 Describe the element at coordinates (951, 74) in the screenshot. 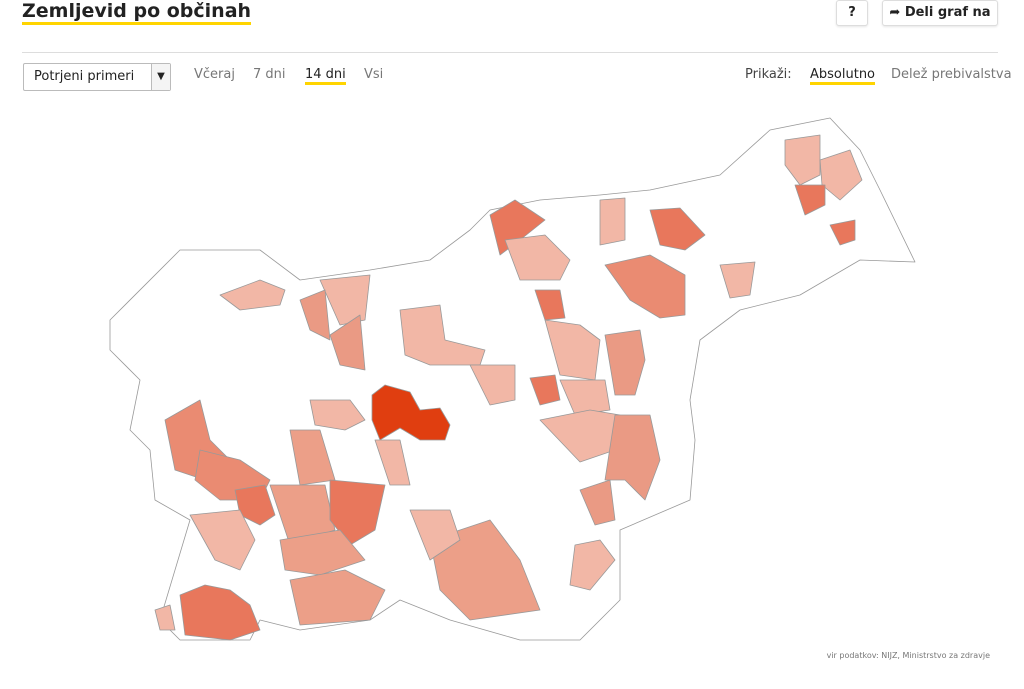

I see `show-option: Delež prebivalstva` at that location.